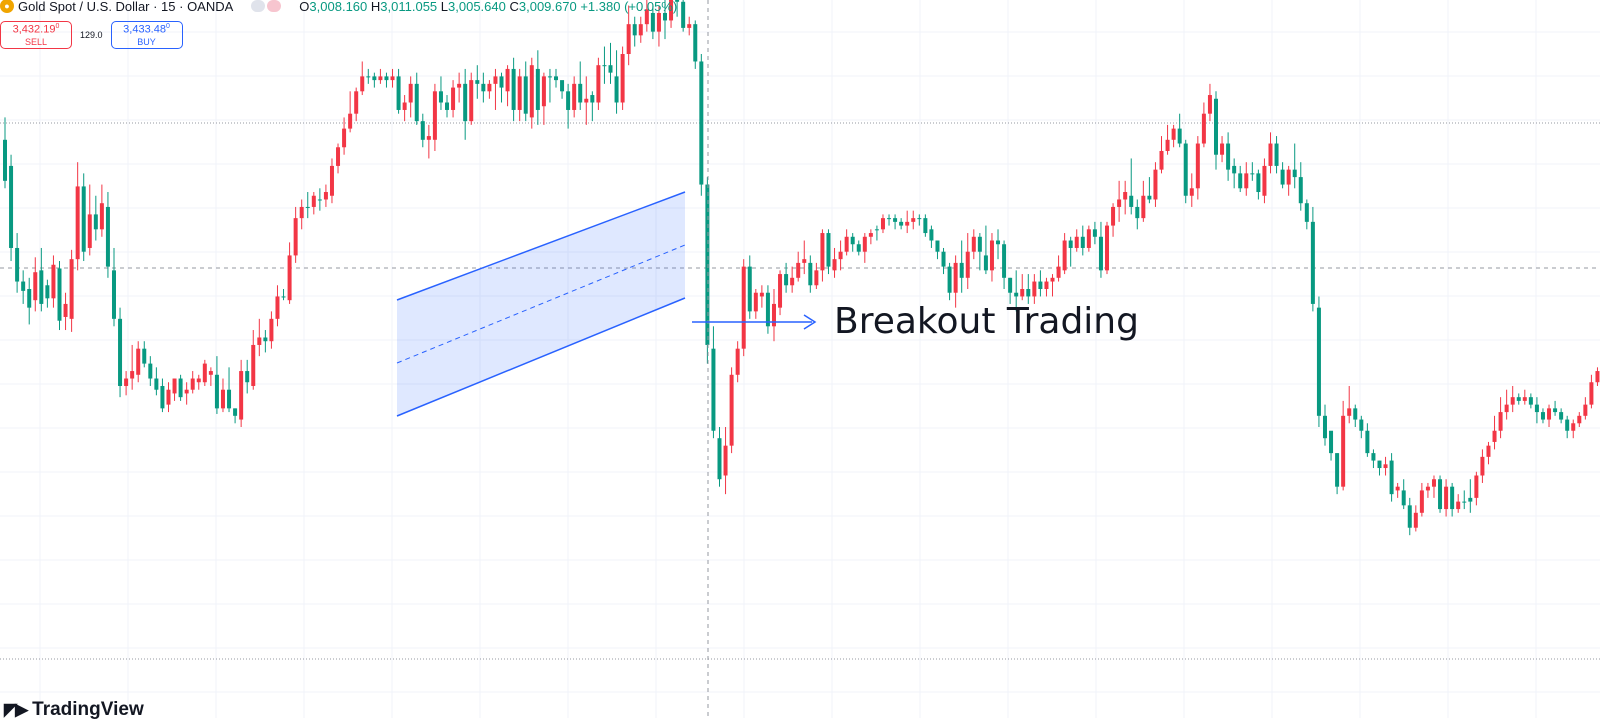 This screenshot has height=721, width=1600. What do you see at coordinates (477, 7) in the screenshot?
I see `low-value: 3,005.640` at bounding box center [477, 7].